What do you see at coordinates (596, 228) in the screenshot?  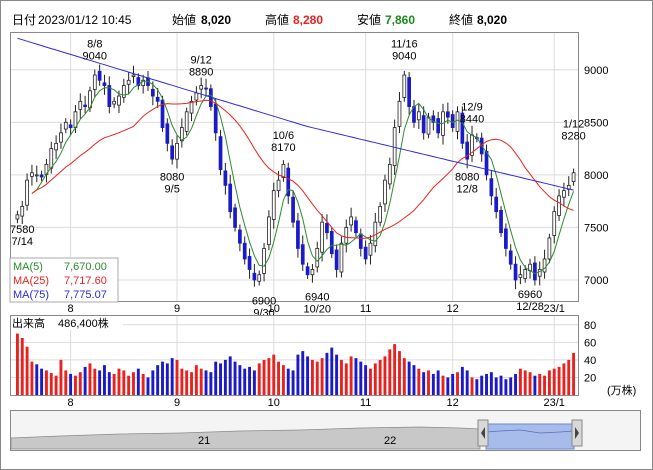 I see `price-tick-label: 7500` at bounding box center [596, 228].